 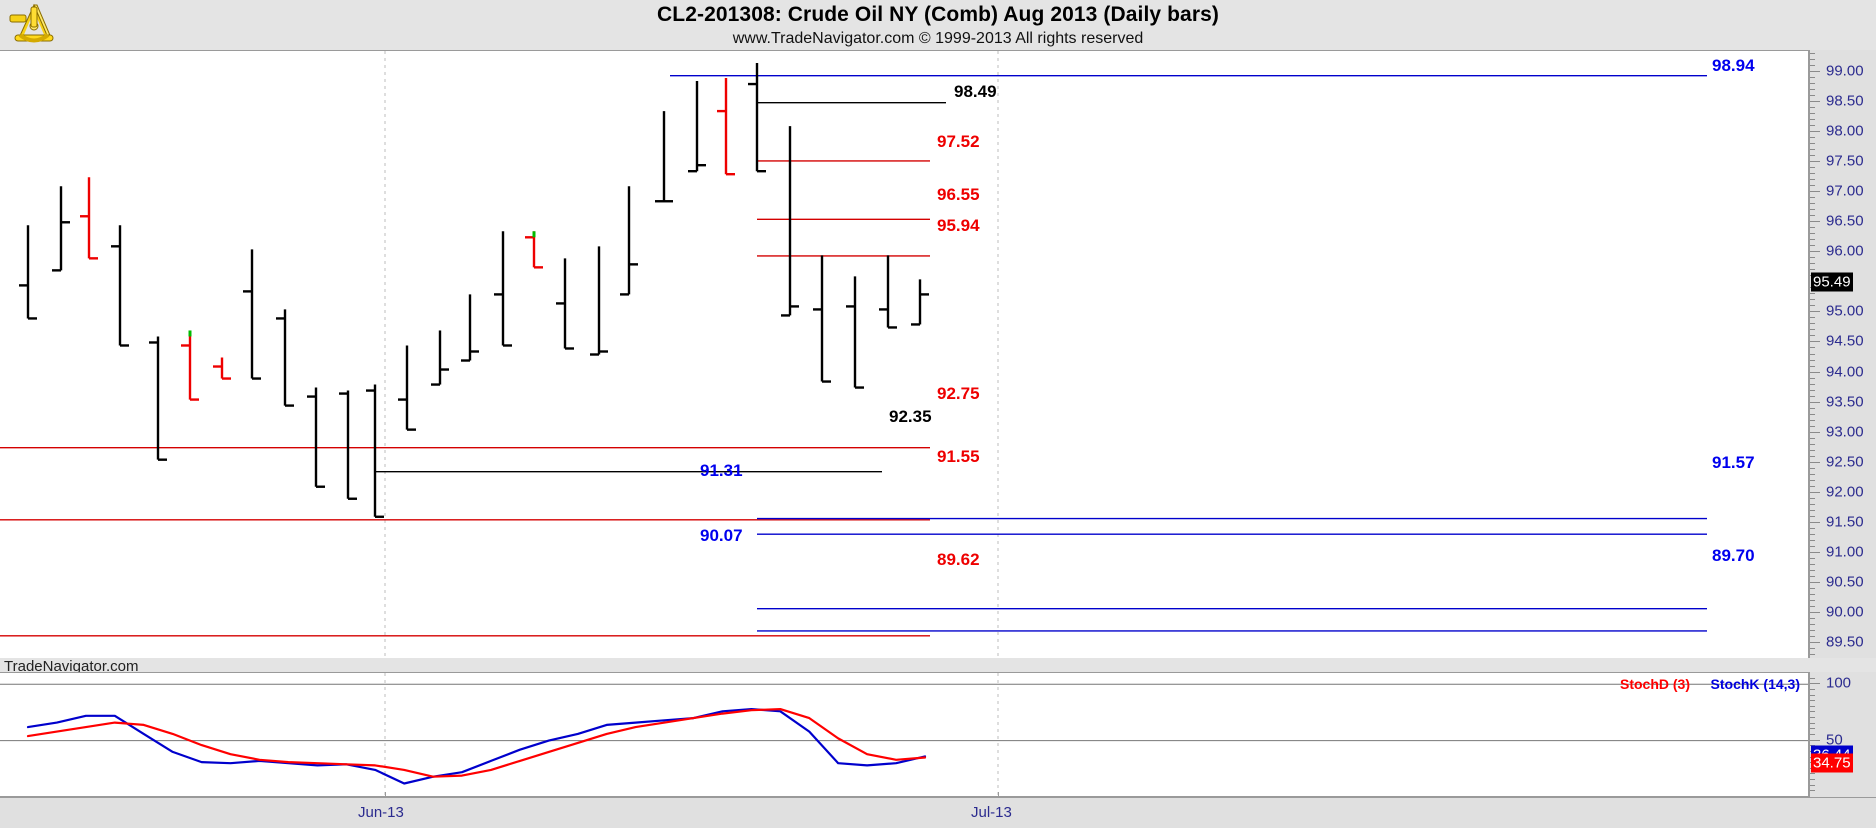 What do you see at coordinates (1733, 555) in the screenshot?
I see `price-tag: 89.70` at bounding box center [1733, 555].